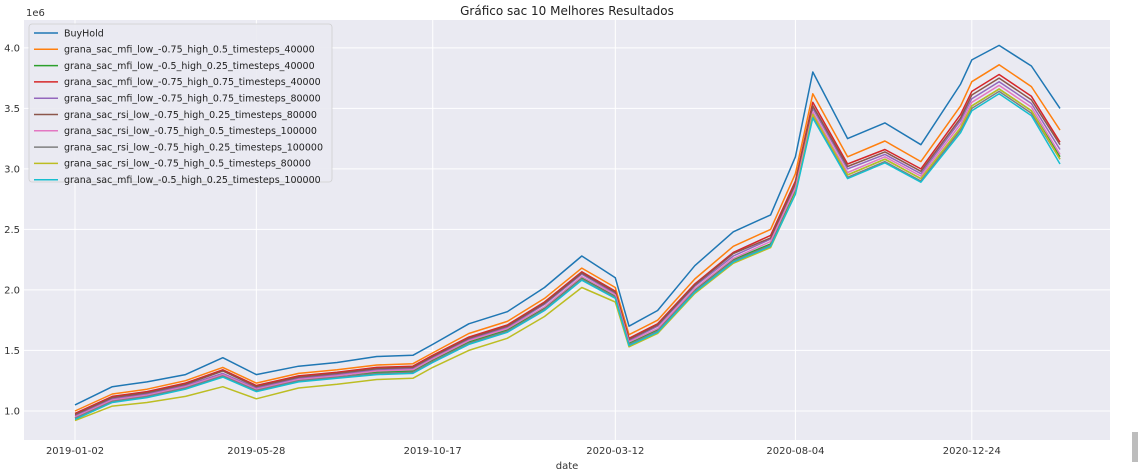 The image size is (1138, 476). Describe the element at coordinates (12, 290) in the screenshot. I see `y-tick-label: 2.0` at that location.